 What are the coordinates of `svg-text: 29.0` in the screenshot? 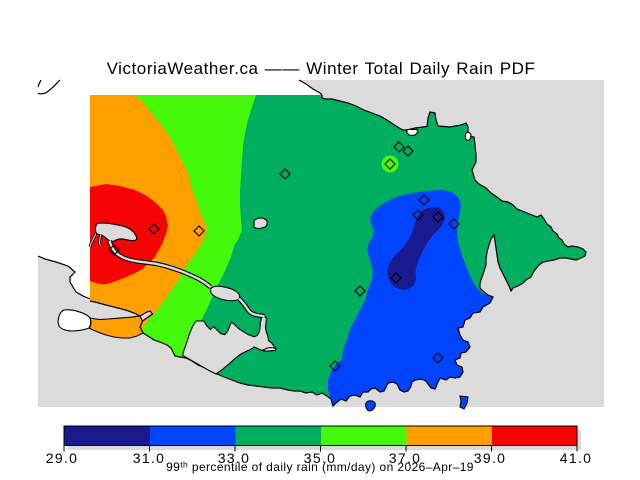 It's located at (62, 458).